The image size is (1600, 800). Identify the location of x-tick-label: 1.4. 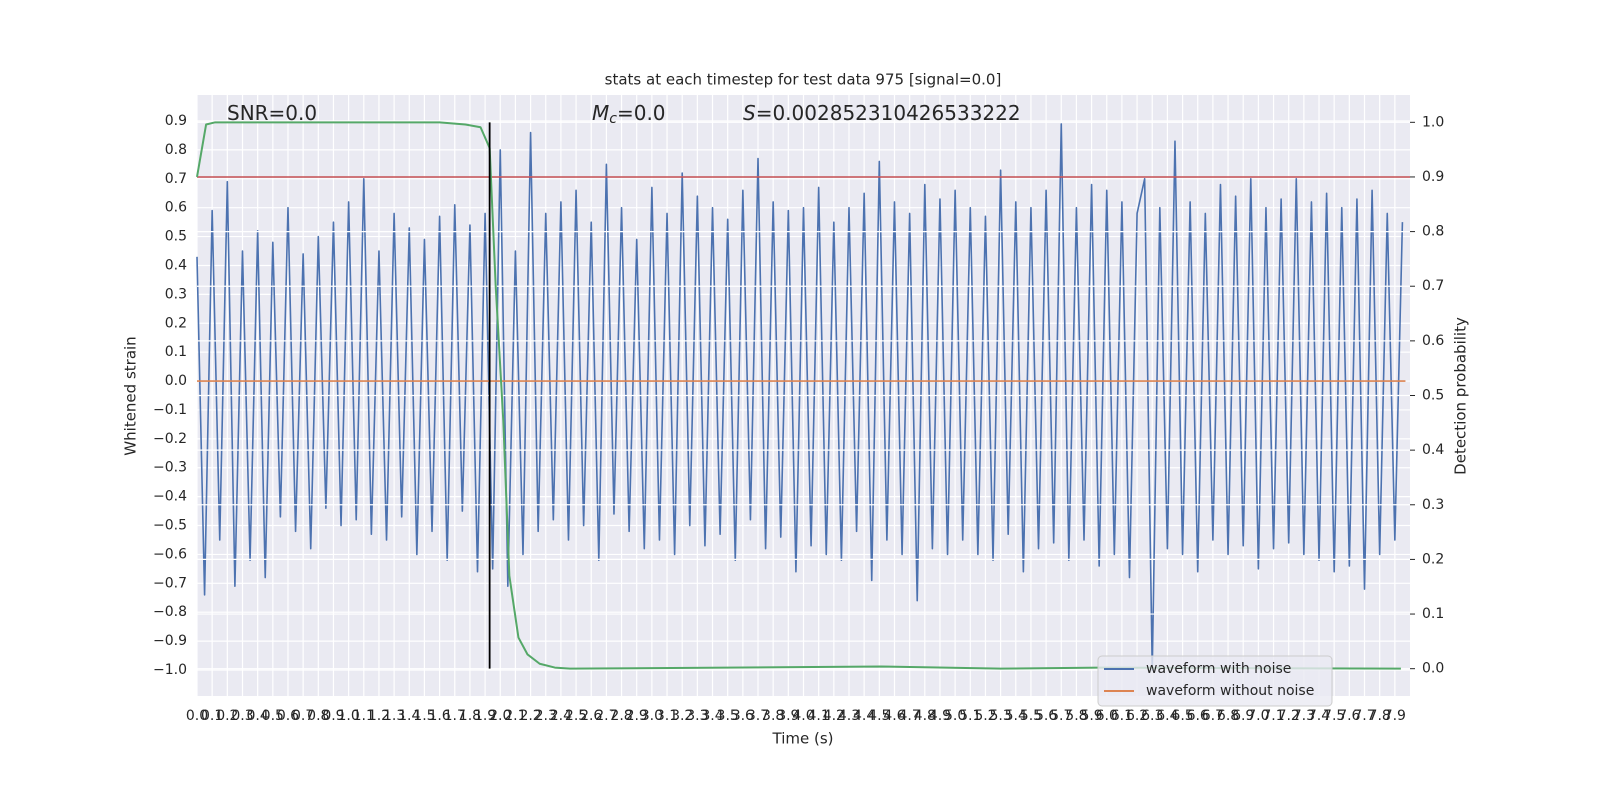
(409, 716).